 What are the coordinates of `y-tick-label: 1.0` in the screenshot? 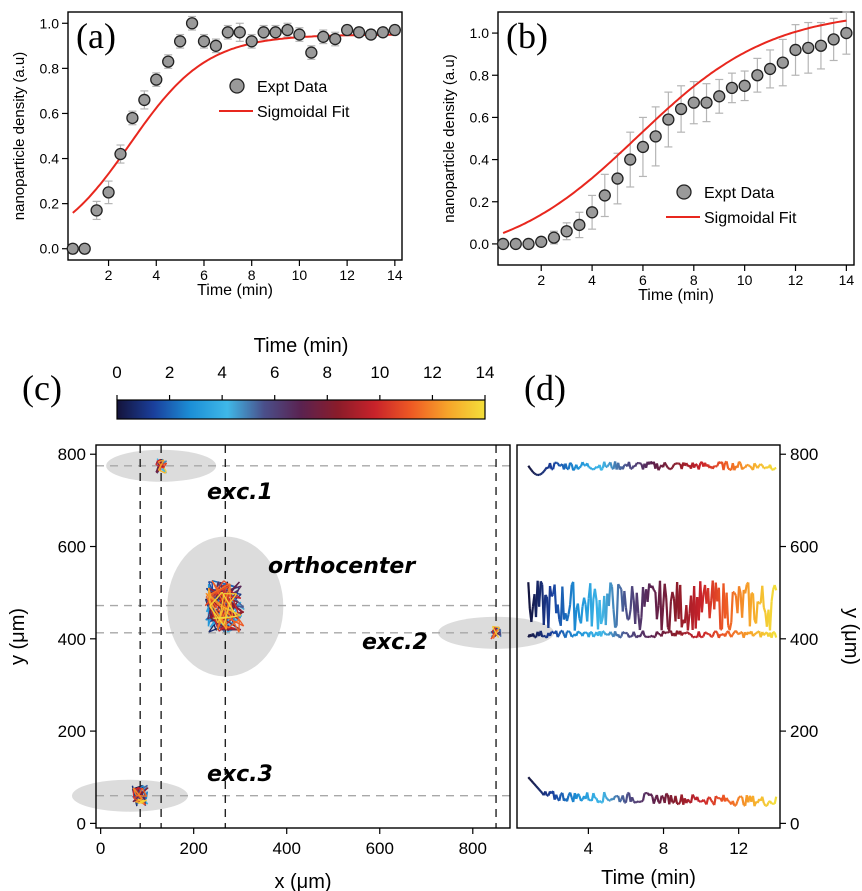 It's located at (480, 33).